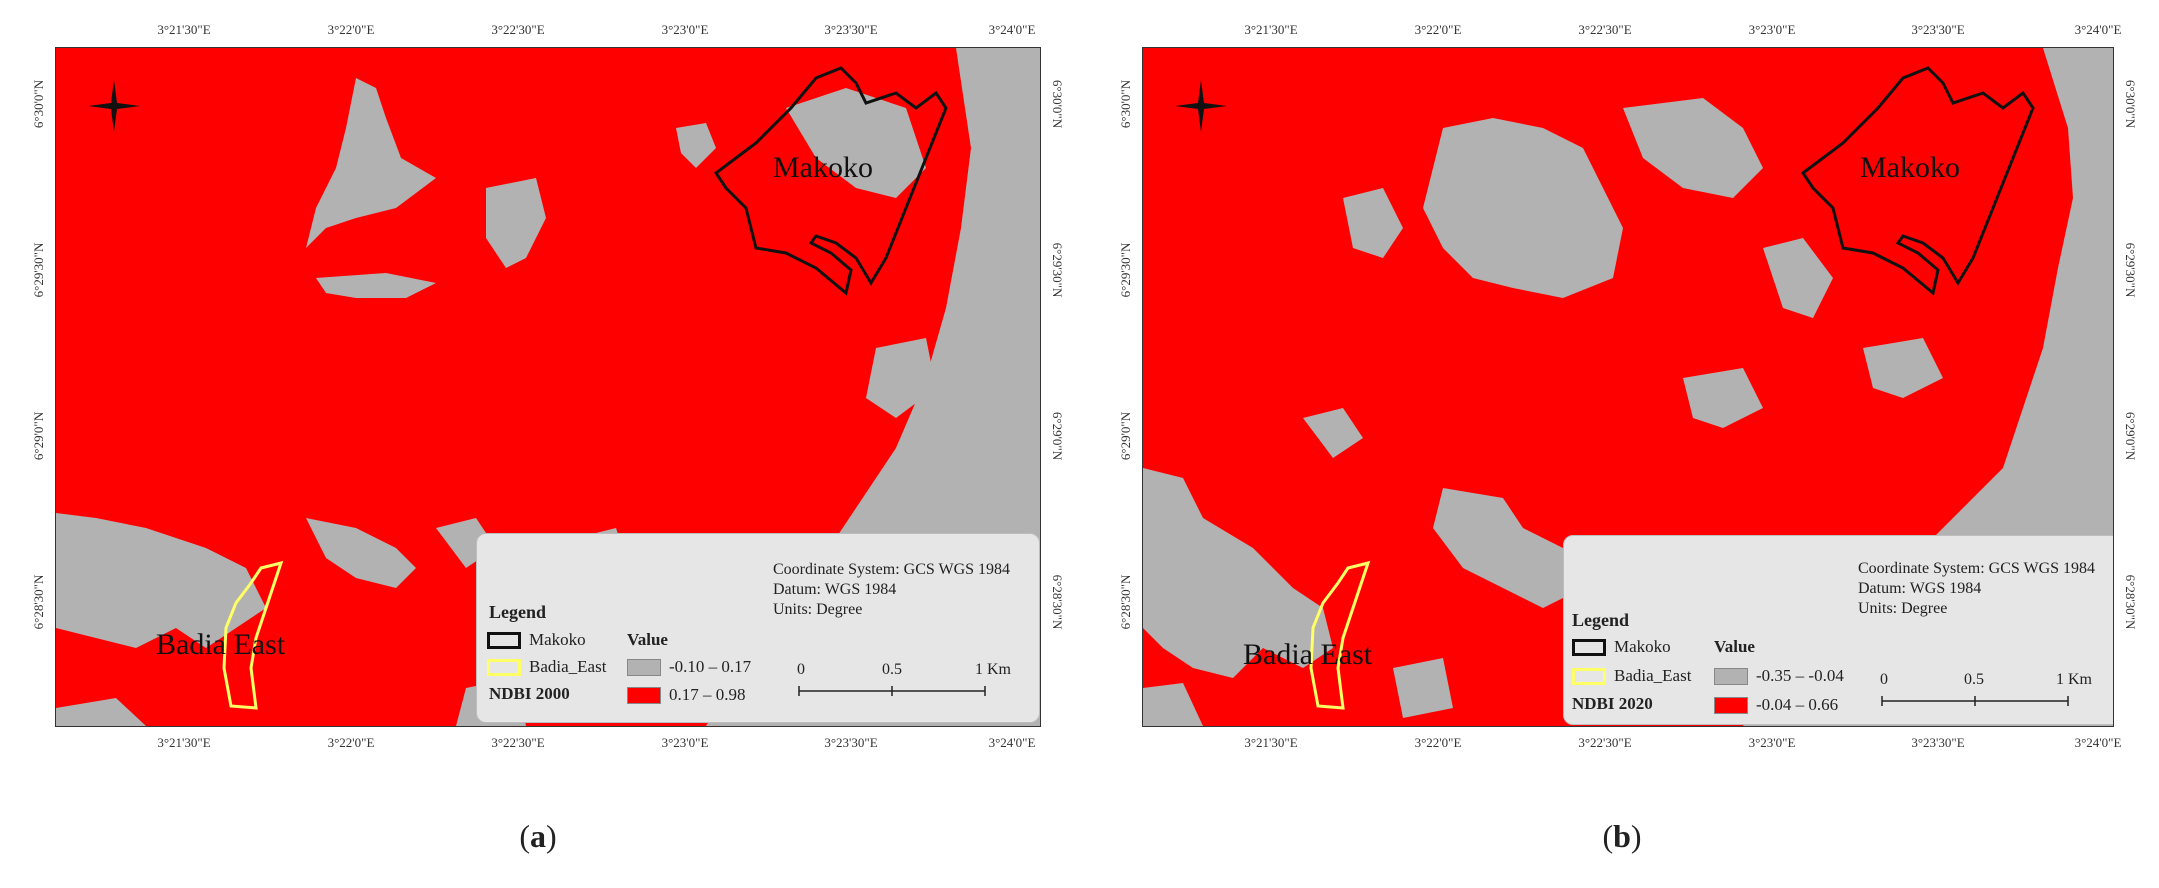  I want to click on legend-class-high: 0.17 – 0.98, so click(707, 694).